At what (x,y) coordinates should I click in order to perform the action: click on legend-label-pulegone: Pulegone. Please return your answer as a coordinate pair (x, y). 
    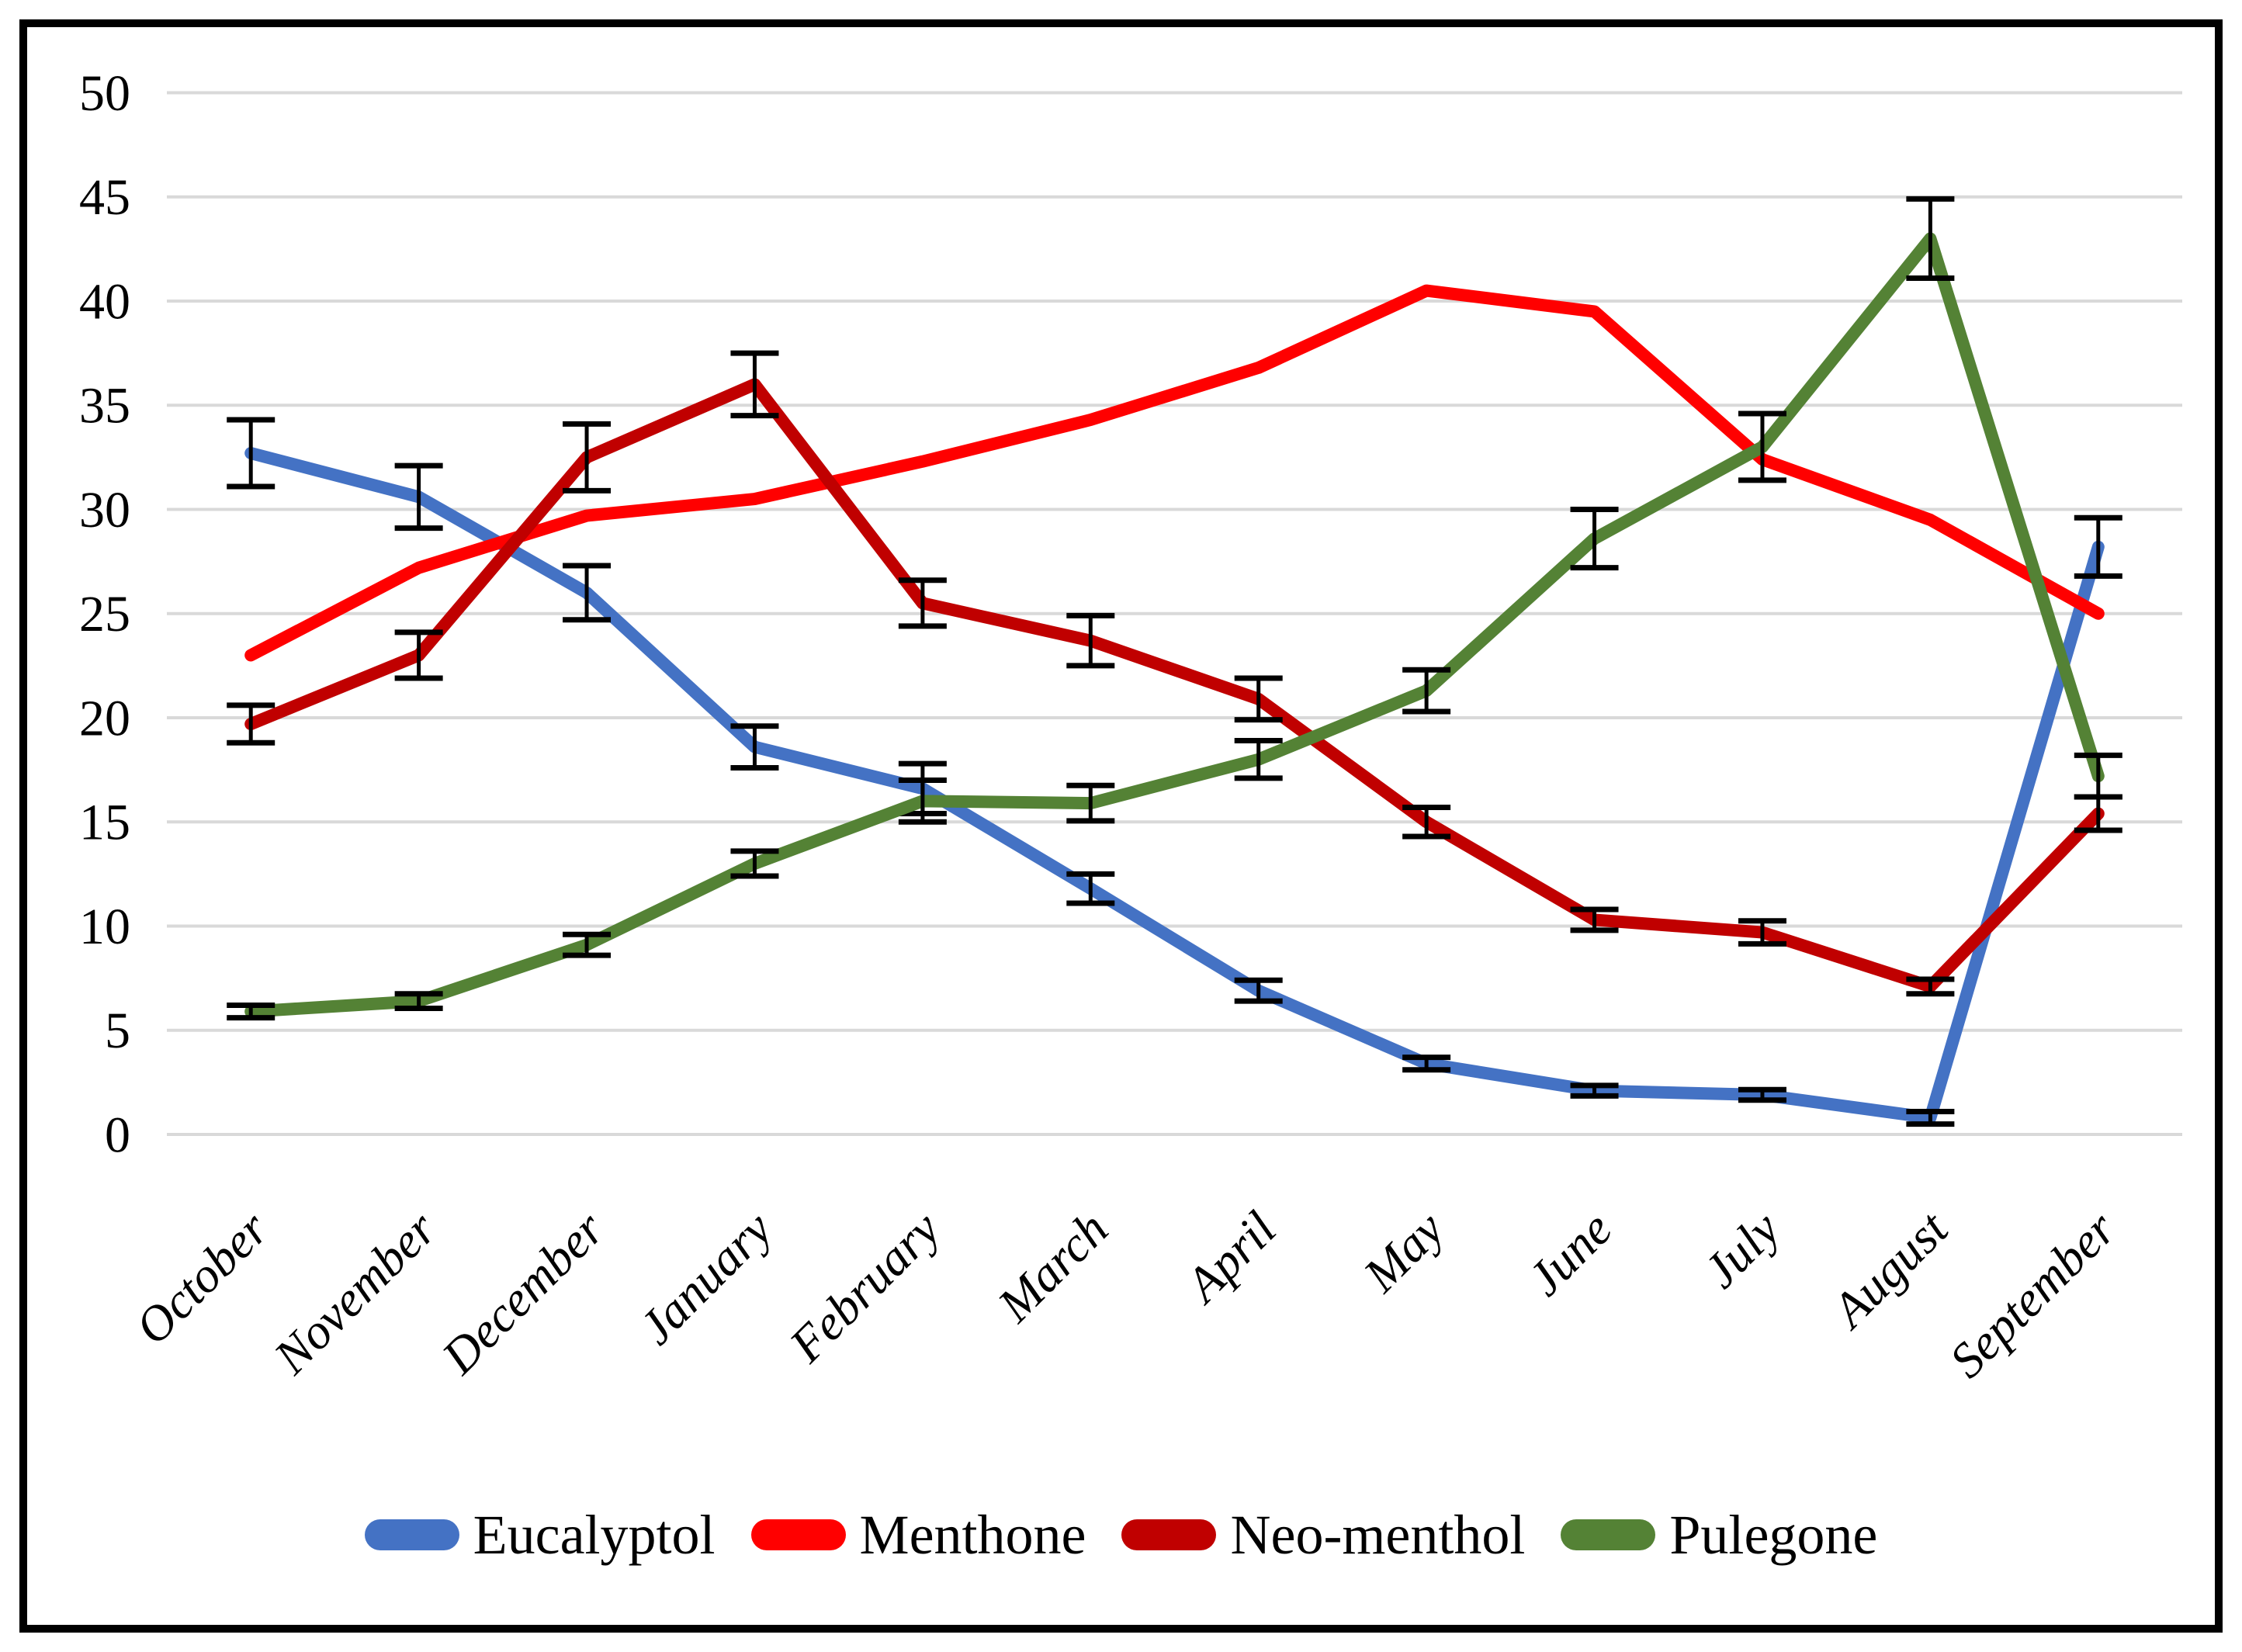
    Looking at the image, I should click on (1774, 1535).